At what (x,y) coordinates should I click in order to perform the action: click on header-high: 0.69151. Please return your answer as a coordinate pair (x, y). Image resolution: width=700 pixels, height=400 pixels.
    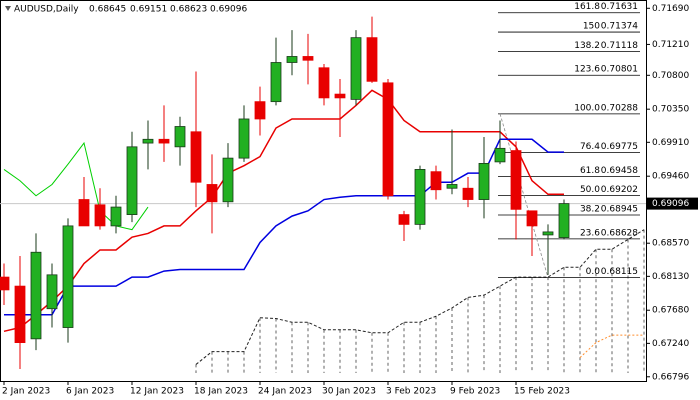
    Looking at the image, I should click on (148, 10).